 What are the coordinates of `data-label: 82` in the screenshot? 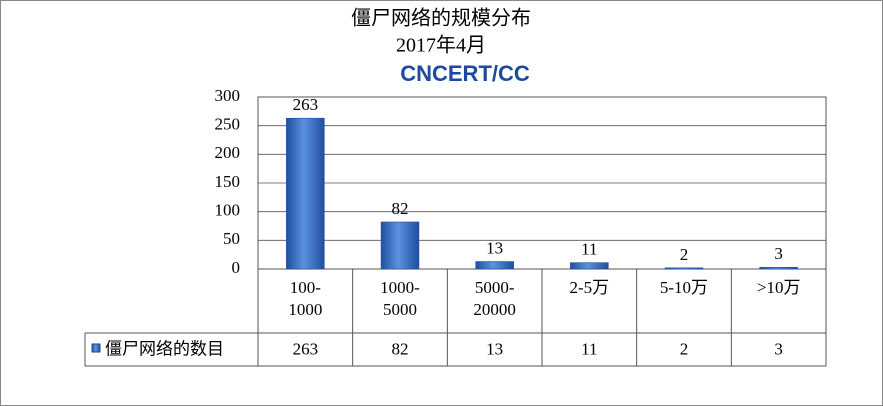 It's located at (400, 208).